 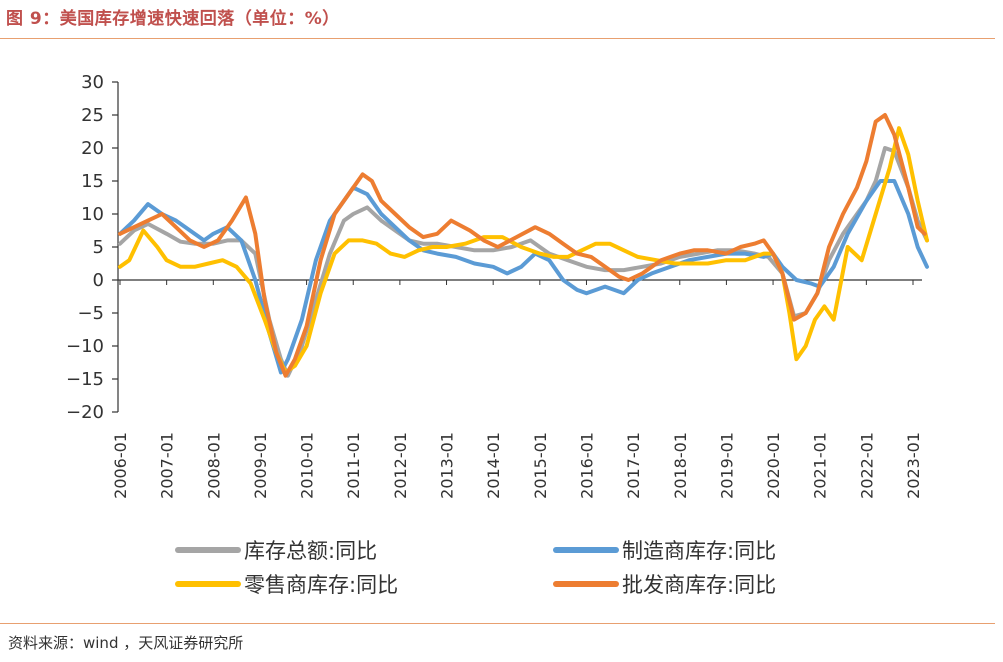 I want to click on x-tick-label: 2009-01, so click(x=260, y=465).